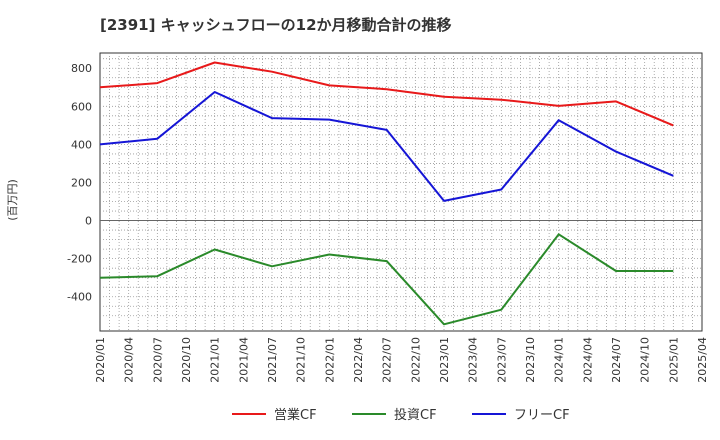 The height and width of the screenshot is (440, 720). What do you see at coordinates (386, 94) in the screenshot?
I see `series-line-営業CF` at bounding box center [386, 94].